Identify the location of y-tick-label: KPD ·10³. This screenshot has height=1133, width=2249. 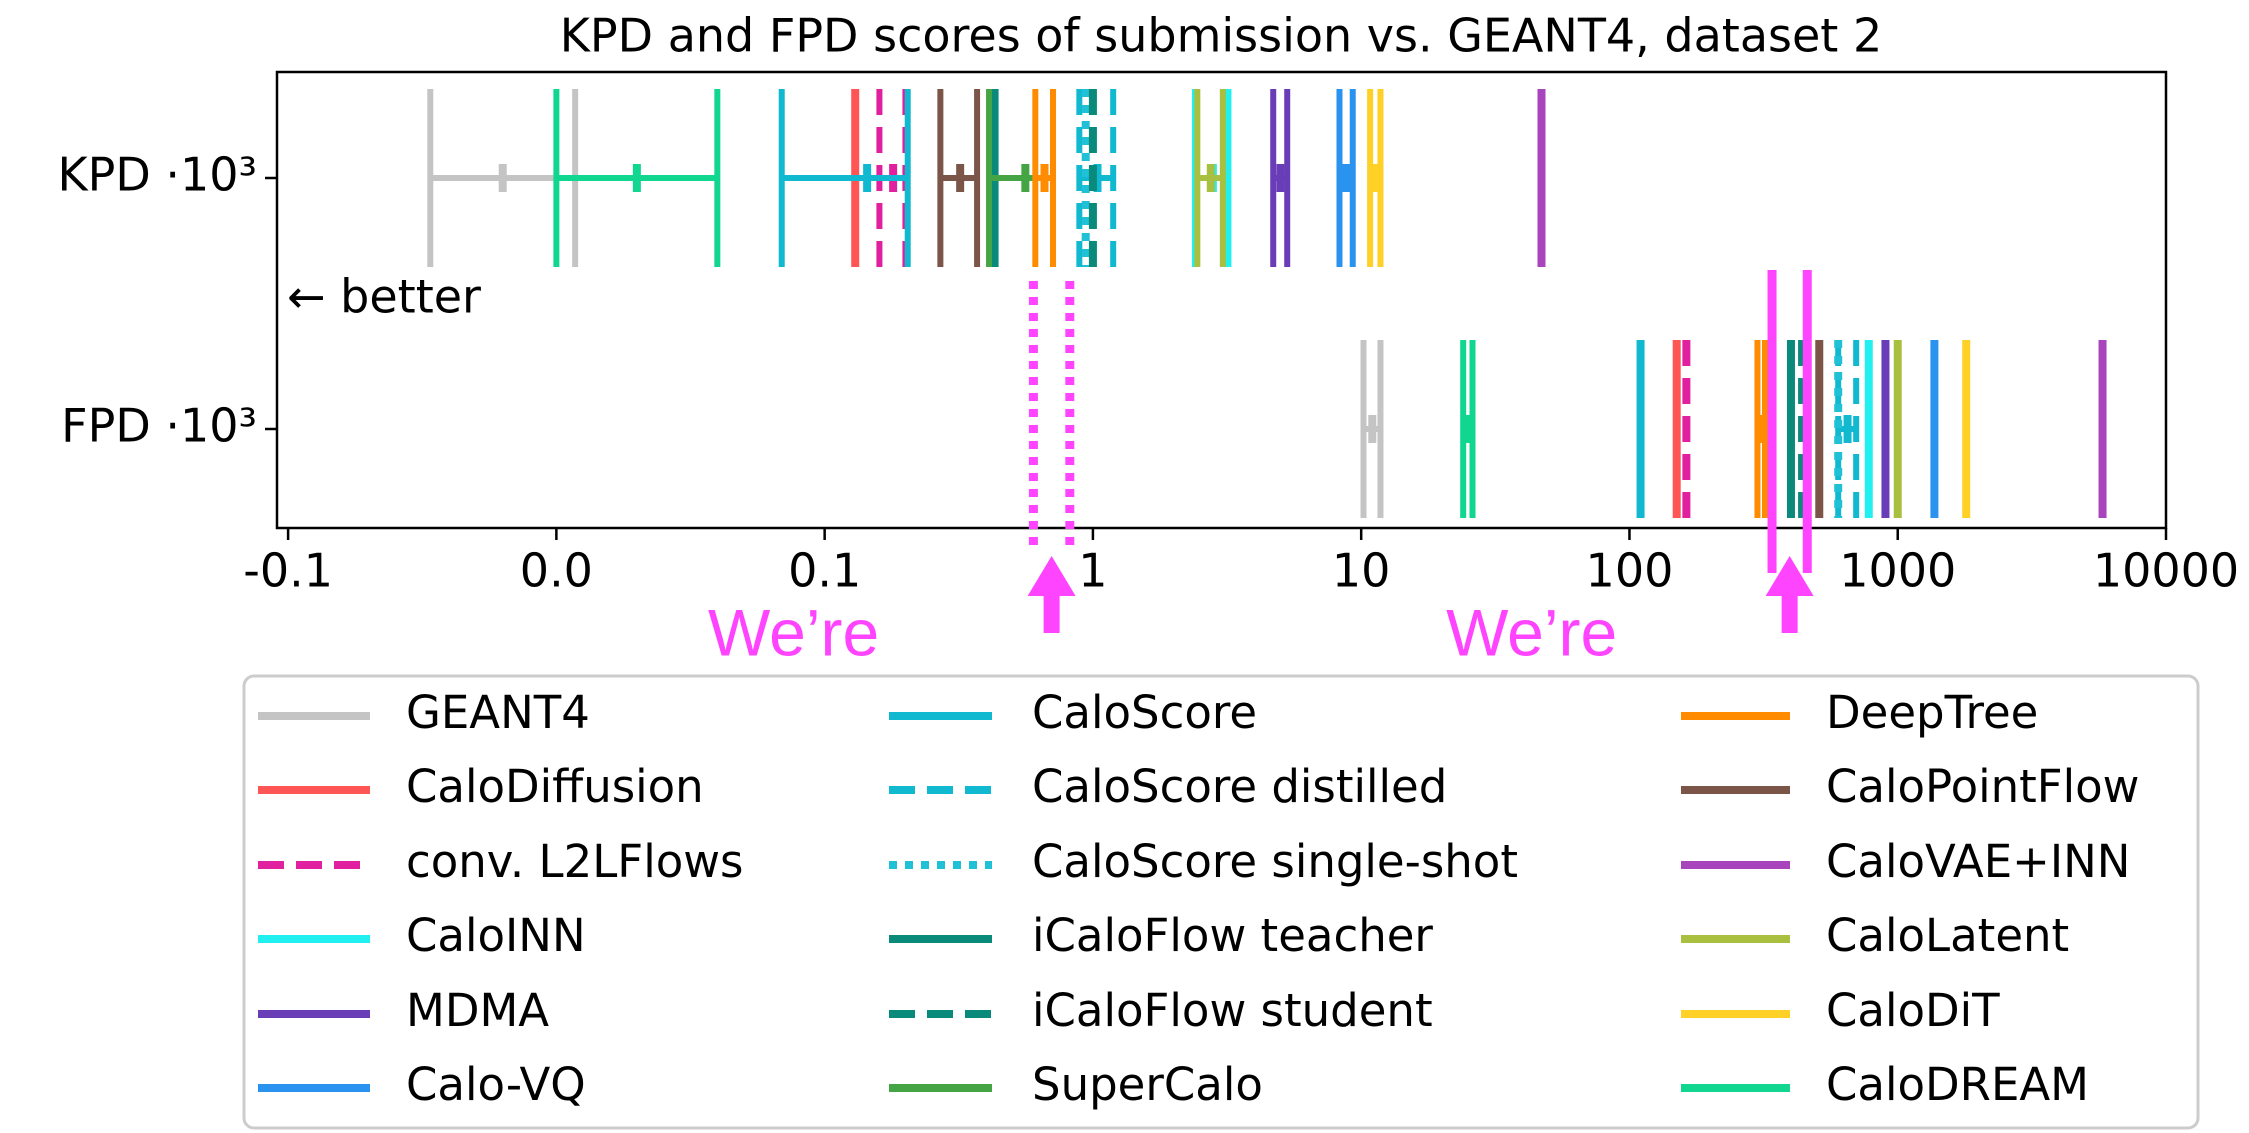
(157, 175).